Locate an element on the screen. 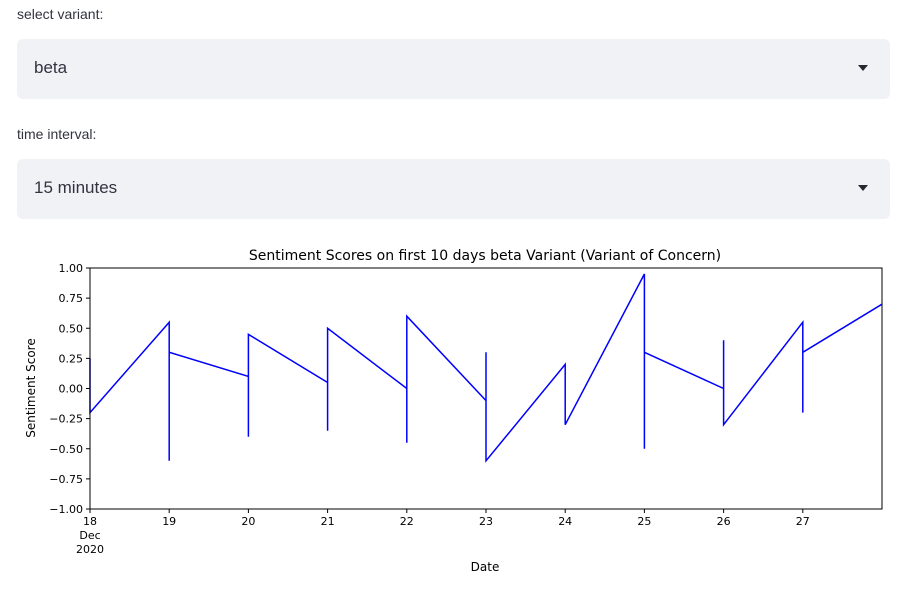  y-axis: −1.00 −0.75 −0.50 −0.25 0.00 0.25 0.50 0.75 1.00 is located at coordinates (69, 389).